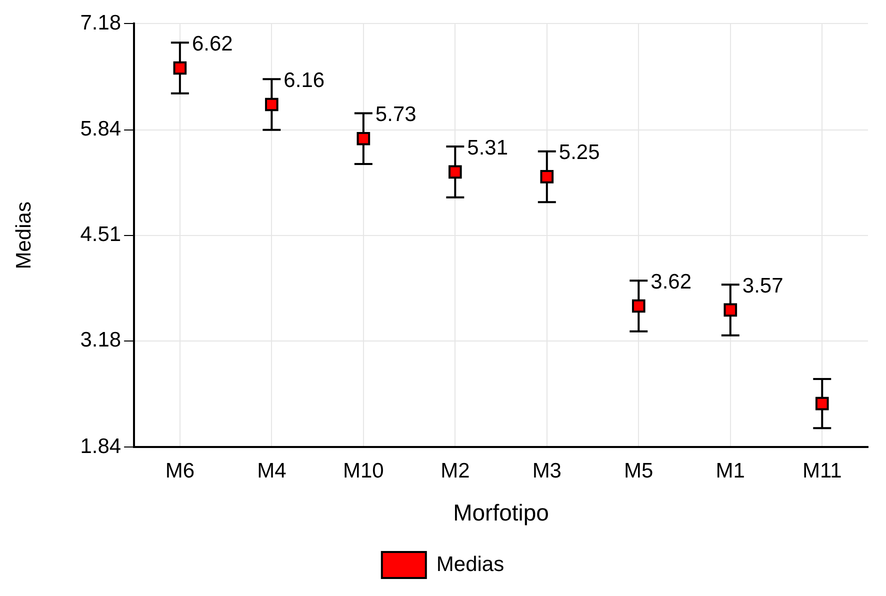 This screenshot has height=596, width=886. I want to click on x-tick-label: M2, so click(455, 471).